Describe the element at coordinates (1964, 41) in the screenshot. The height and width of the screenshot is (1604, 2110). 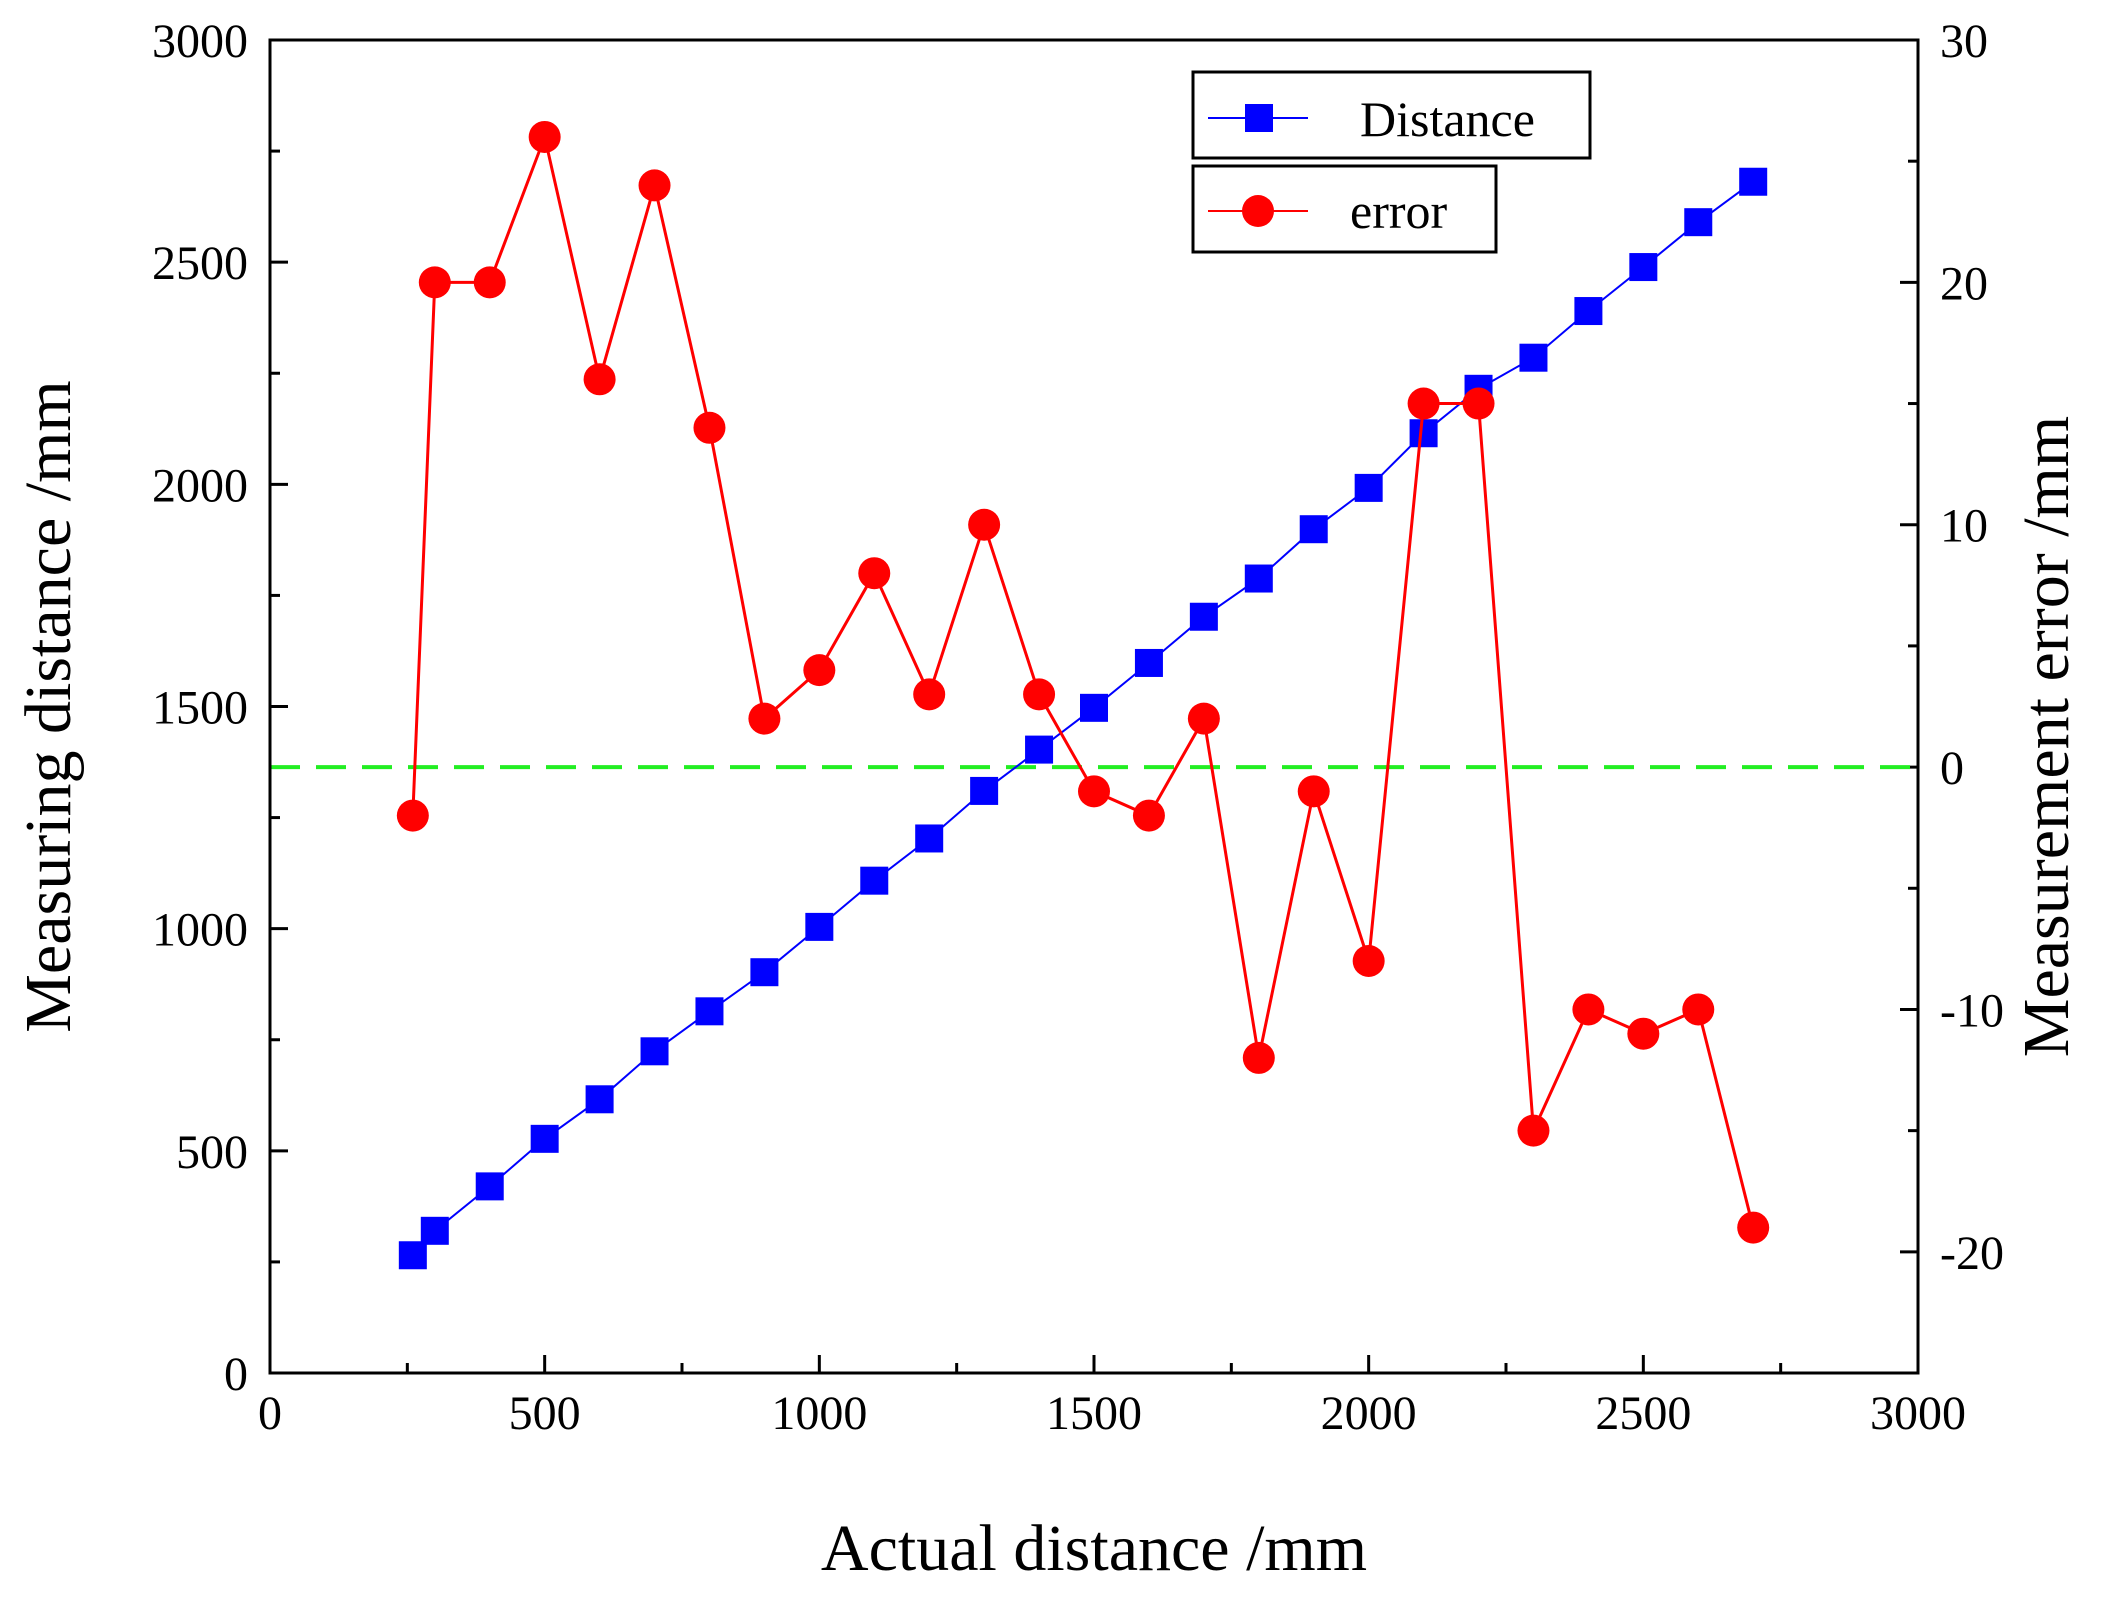
I see `y2-tick-label: 30` at that location.